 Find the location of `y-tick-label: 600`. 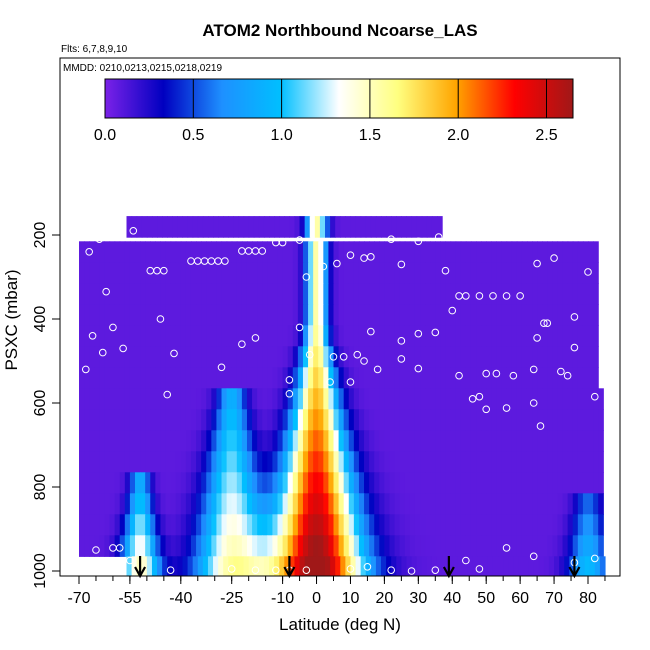

y-tick-label: 600 is located at coordinates (40, 403).